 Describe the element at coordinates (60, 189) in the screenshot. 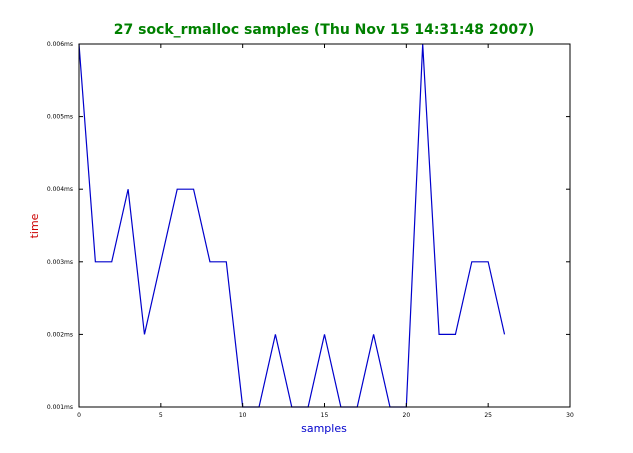

I see `y-tick-label: 0.004ms` at that location.